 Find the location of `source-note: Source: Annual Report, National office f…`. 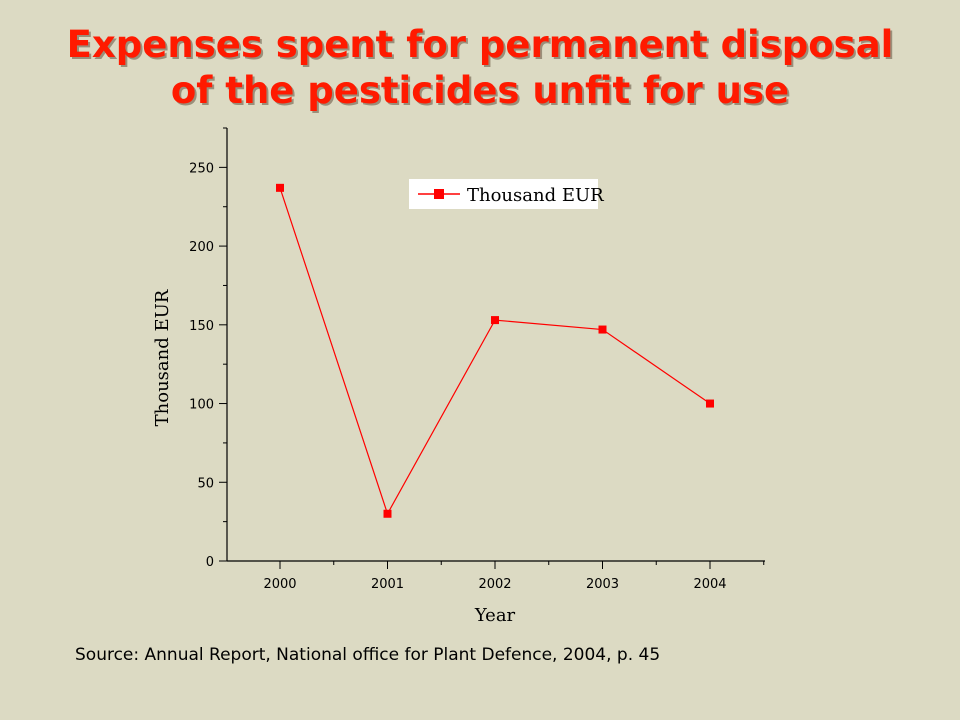

source-note: Source: Annual Report, National office f… is located at coordinates (368, 655).